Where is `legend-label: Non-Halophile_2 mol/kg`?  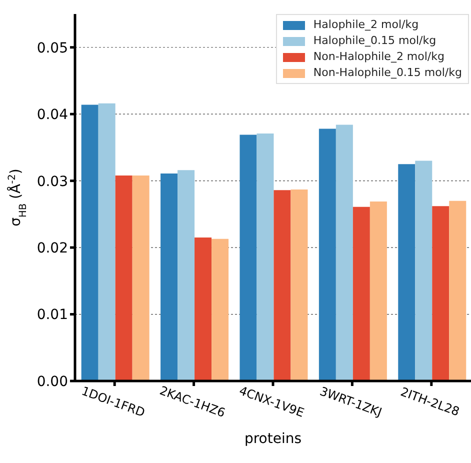 legend-label: Non-Halophile_2 mol/kg is located at coordinates (378, 57).